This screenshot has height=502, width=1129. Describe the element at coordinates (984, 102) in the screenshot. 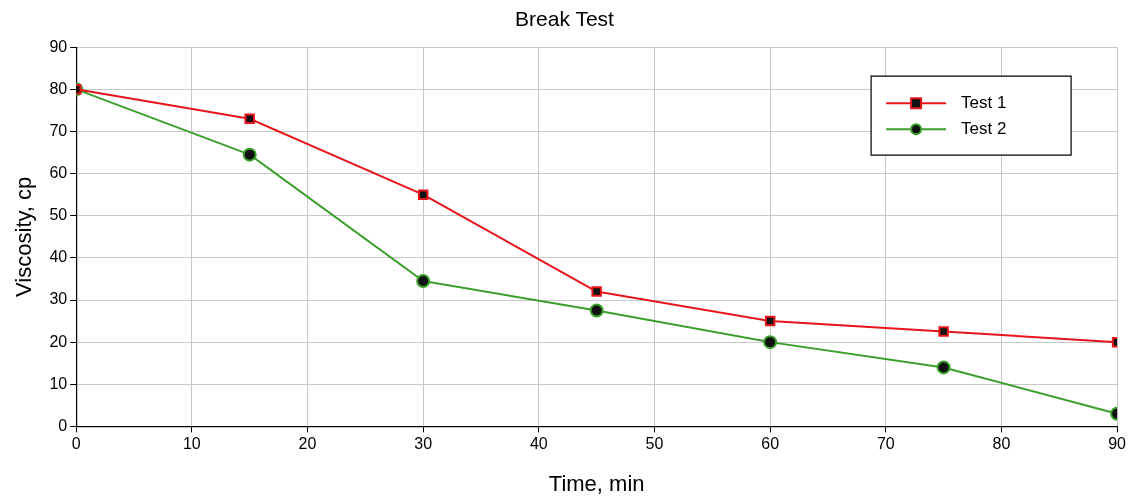

I see `legend-label: Test 1` at that location.